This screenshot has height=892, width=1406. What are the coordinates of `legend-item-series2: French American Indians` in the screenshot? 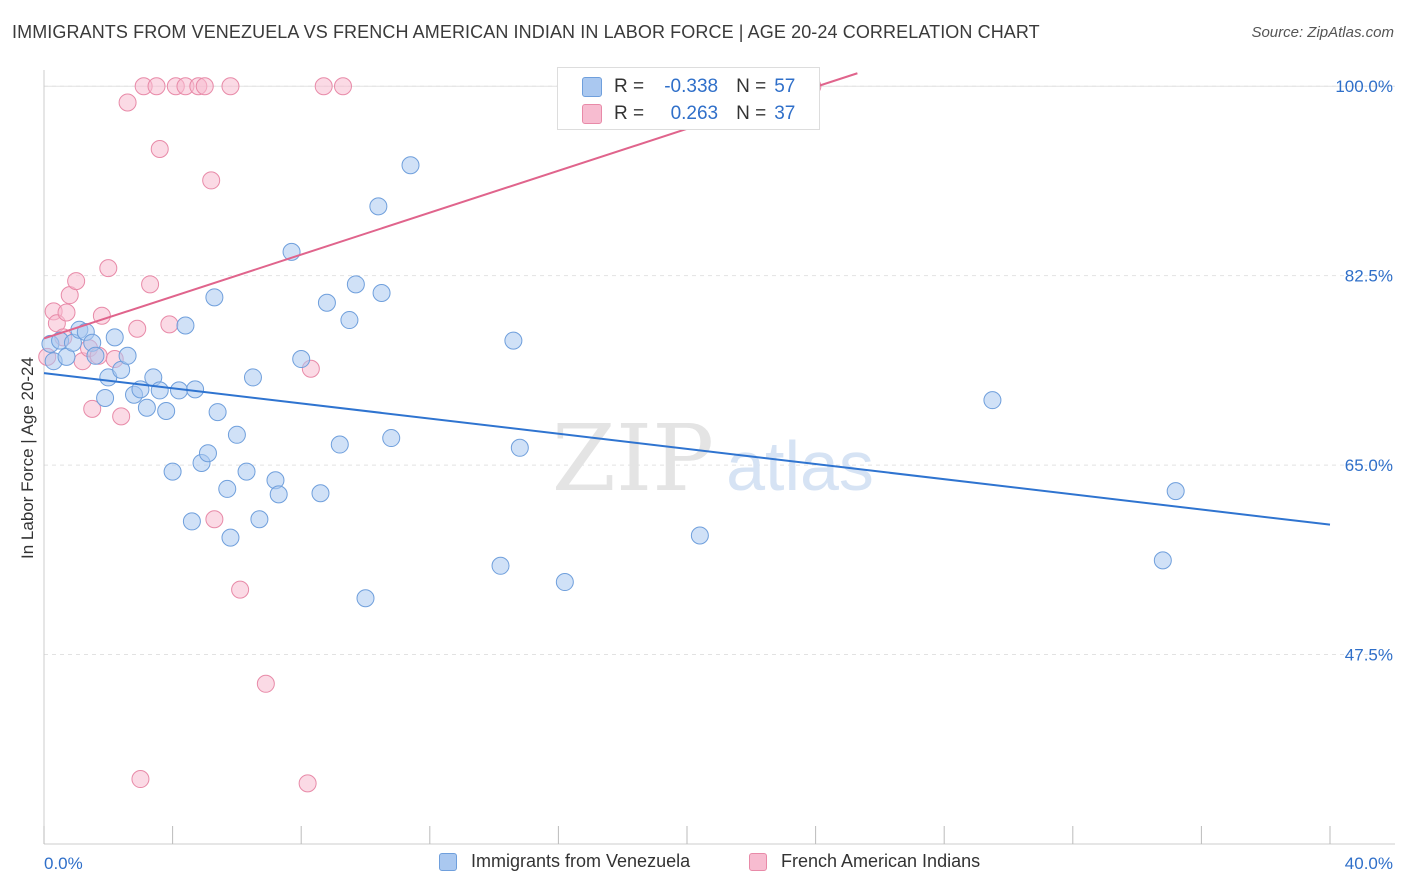 It's located at (864, 861).